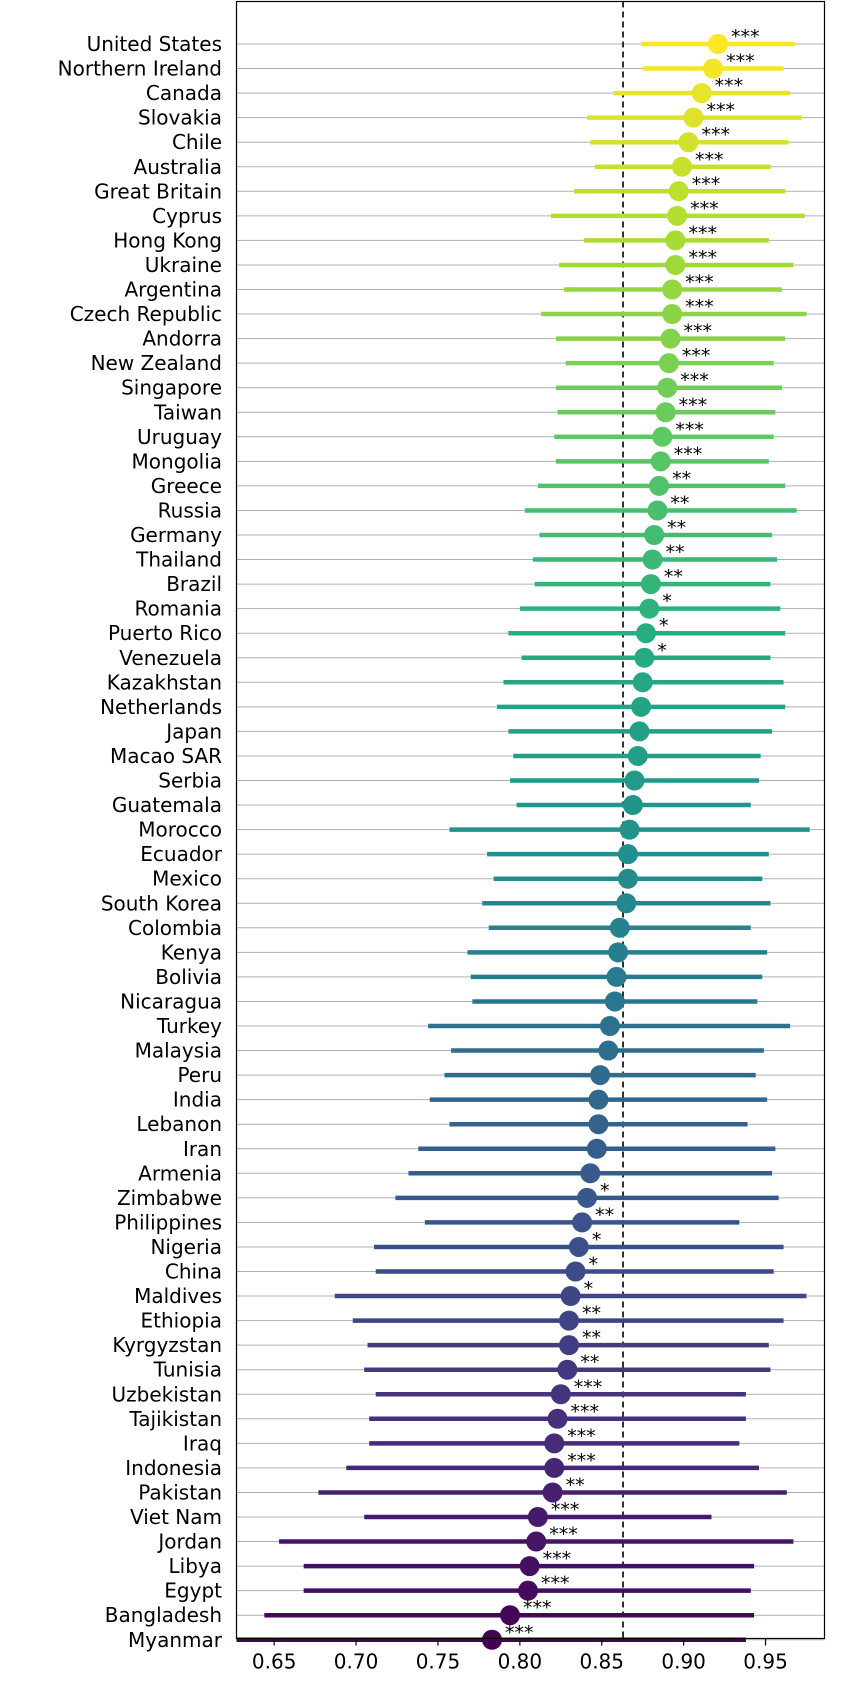 Image resolution: width=847 pixels, height=1694 pixels. Describe the element at coordinates (176, 535) in the screenshot. I see `country-label: Germany` at that location.